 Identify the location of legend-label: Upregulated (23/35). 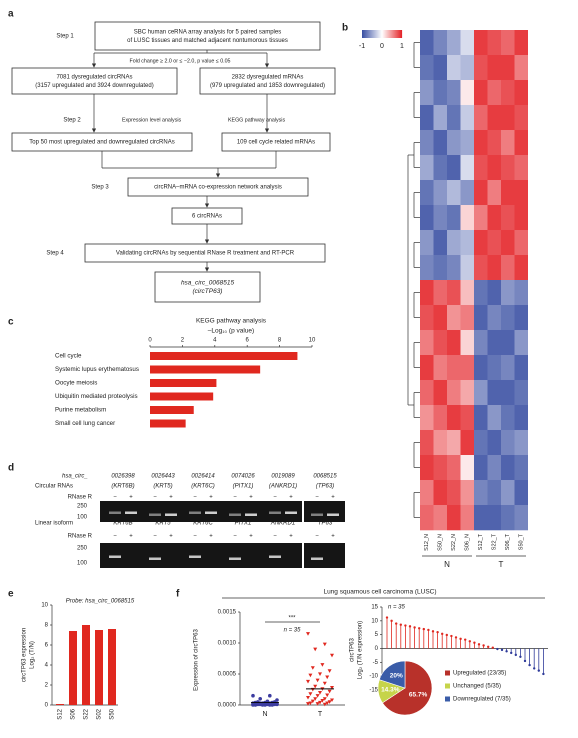
(479, 674).